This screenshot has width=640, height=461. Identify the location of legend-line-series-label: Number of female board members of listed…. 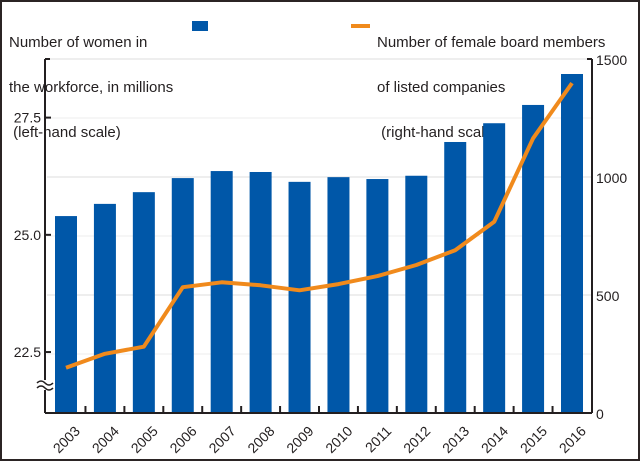
(491, 80).